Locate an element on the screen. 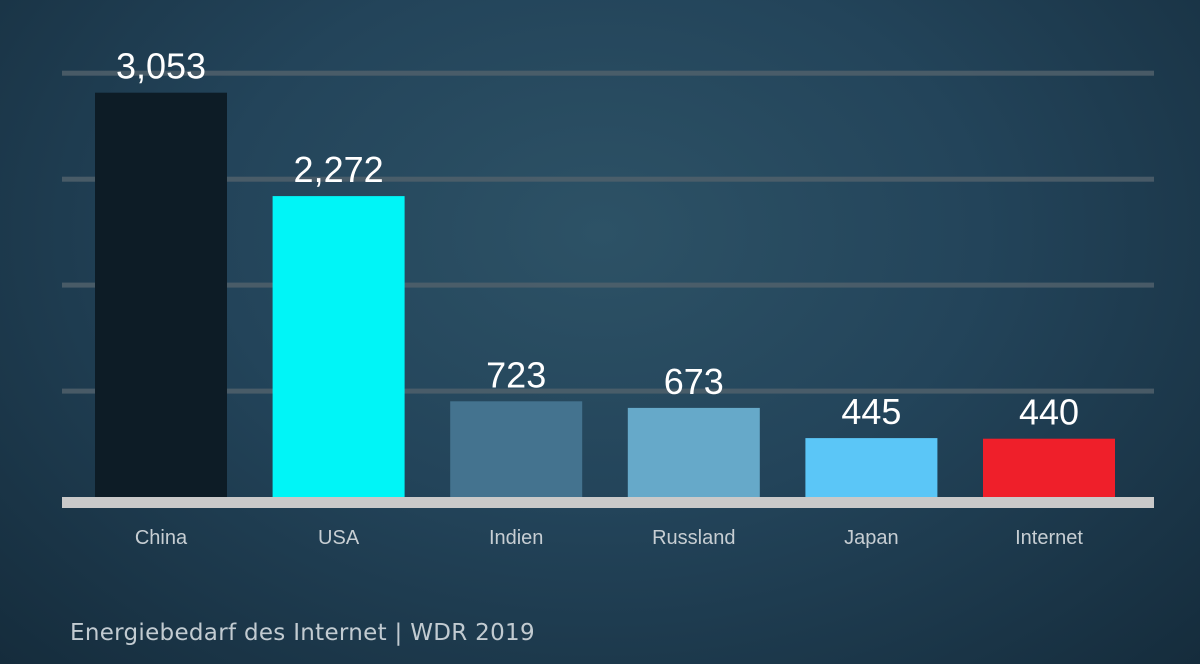 This screenshot has width=1200, height=664. value-label-china: 3,053 is located at coordinates (161, 66).